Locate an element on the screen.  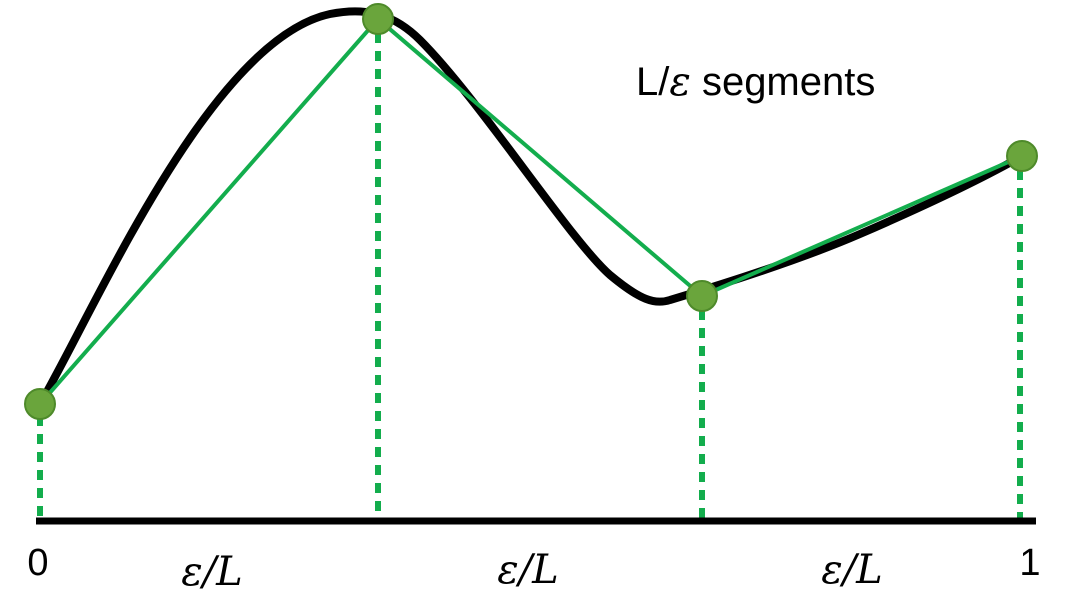
axis-end-label: 1 is located at coordinates (1029, 563).